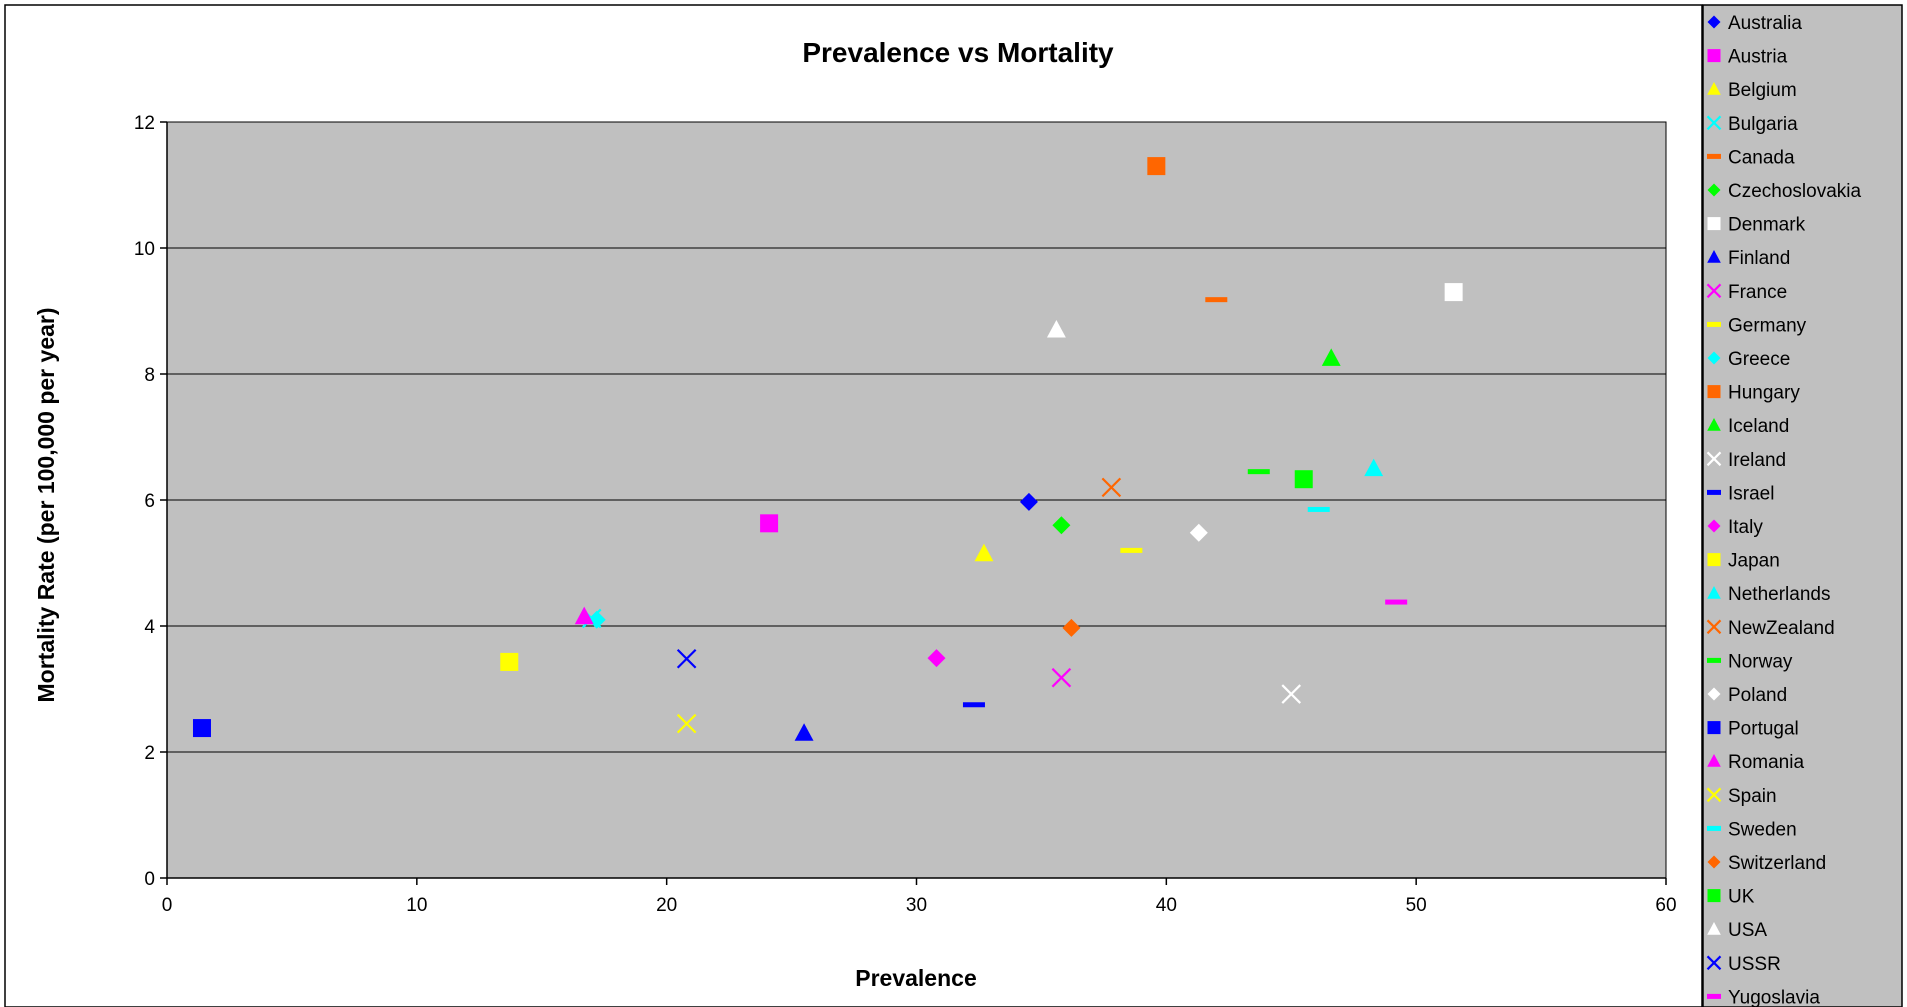 This screenshot has width=1907, height=1007. I want to click on y-tick-label: 0, so click(149, 879).